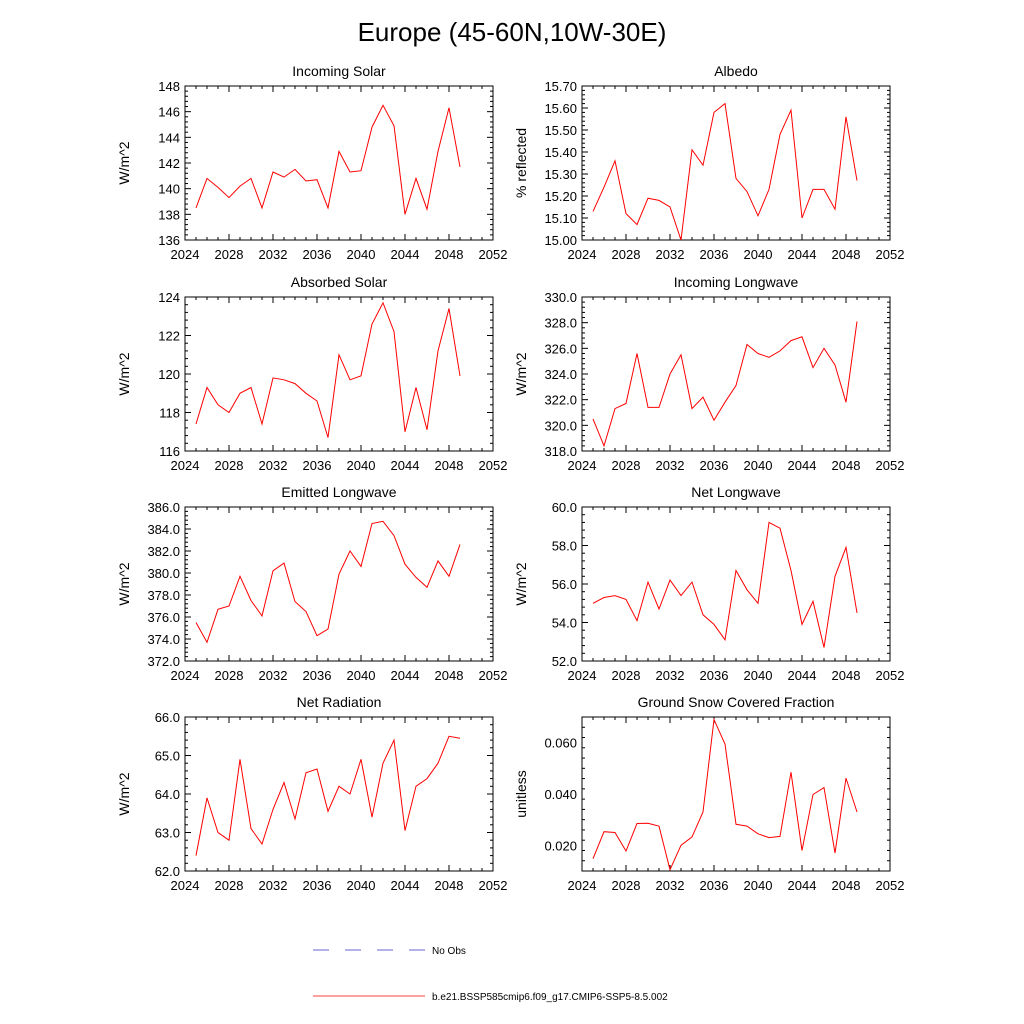 This screenshot has height=1024, width=1024. I want to click on y-tick-label: 330.0, so click(560, 297).